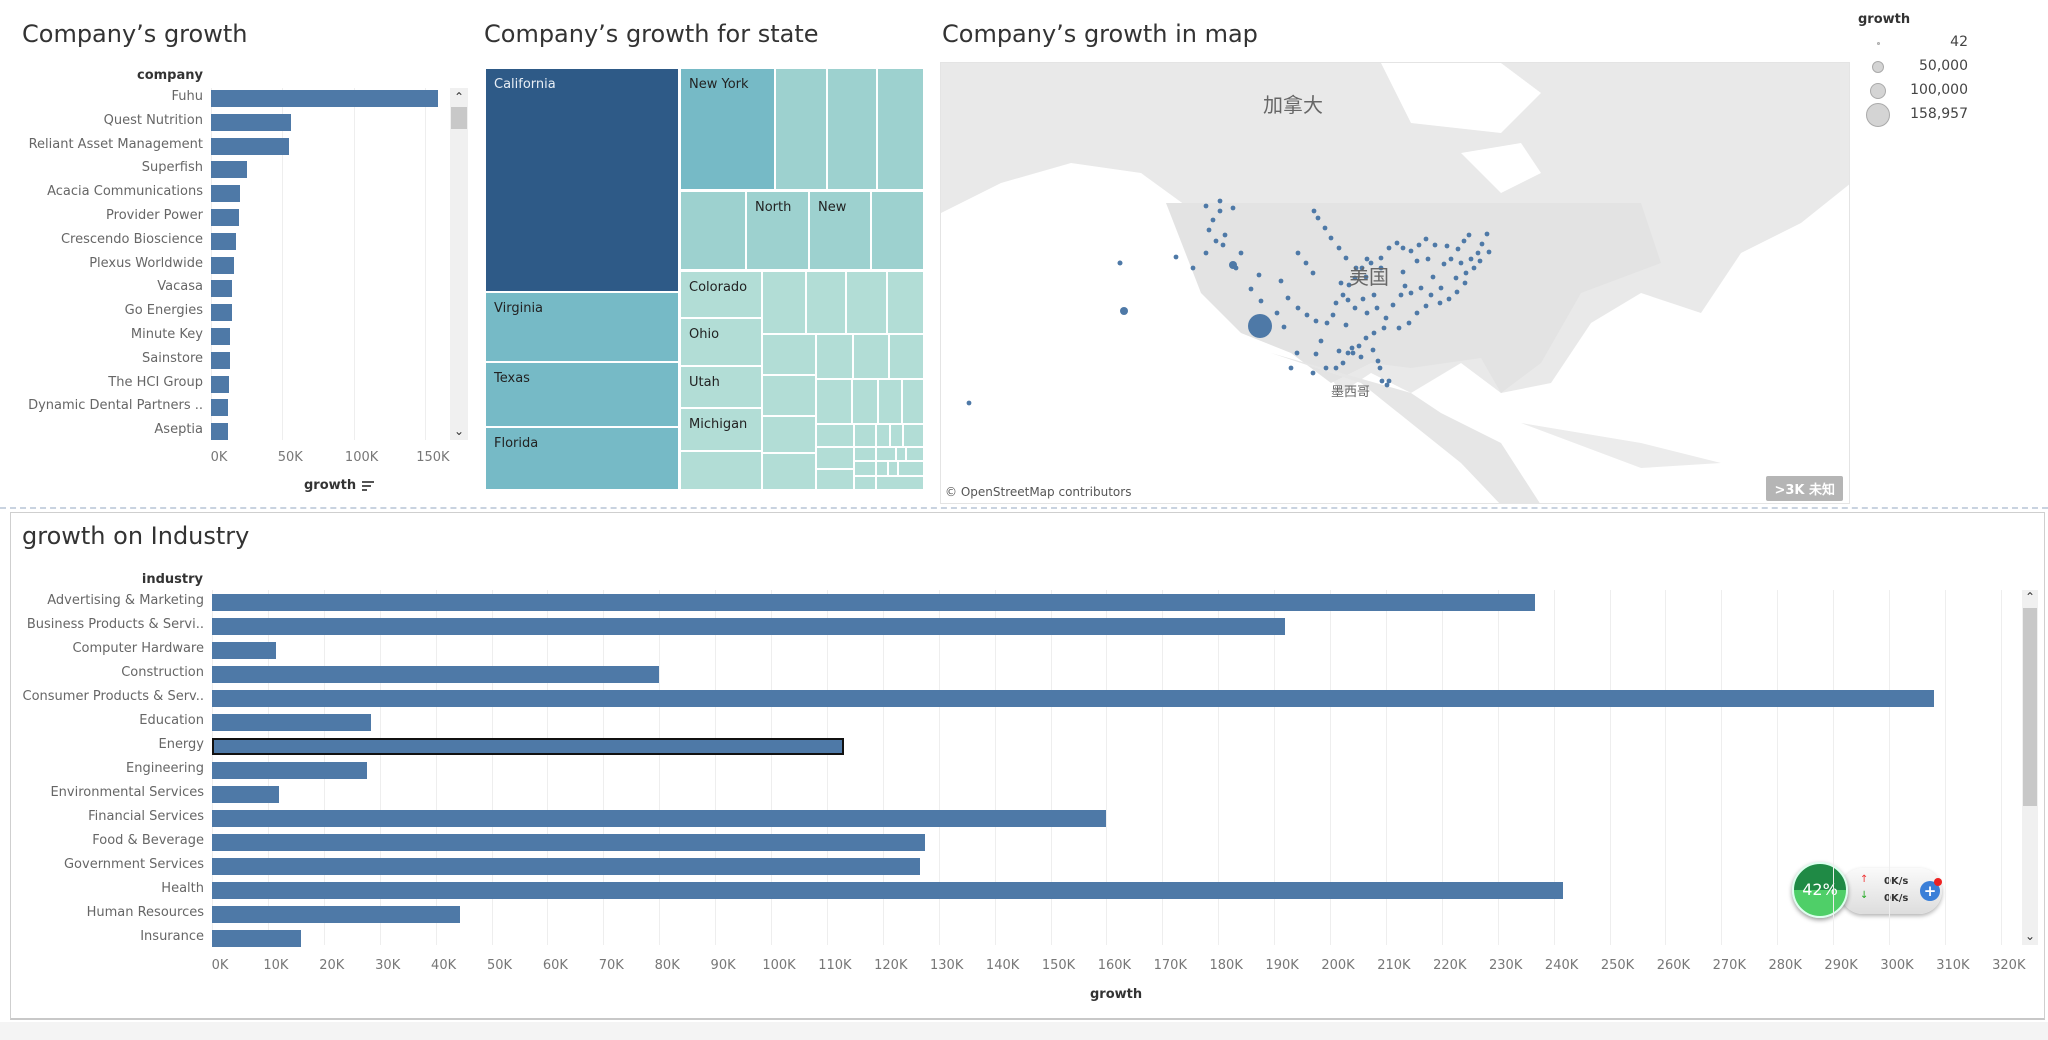 This screenshot has height=1040, width=2048. Describe the element at coordinates (154, 215) in the screenshot. I see `company-label: Provider Power` at that location.